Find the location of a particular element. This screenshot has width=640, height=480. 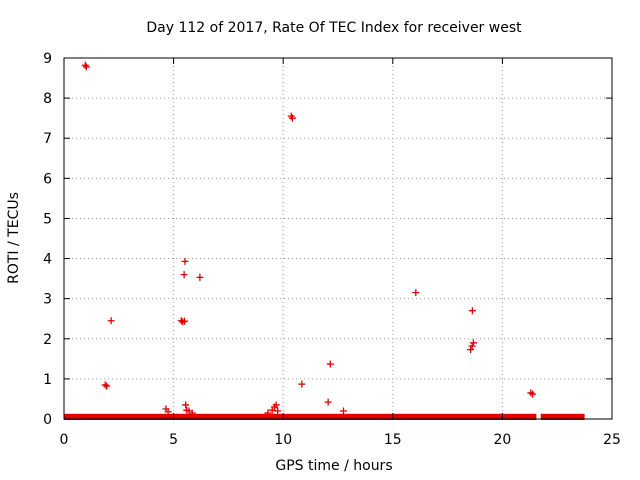

y-axis-label: ROTI / TECUs is located at coordinates (14, 238).